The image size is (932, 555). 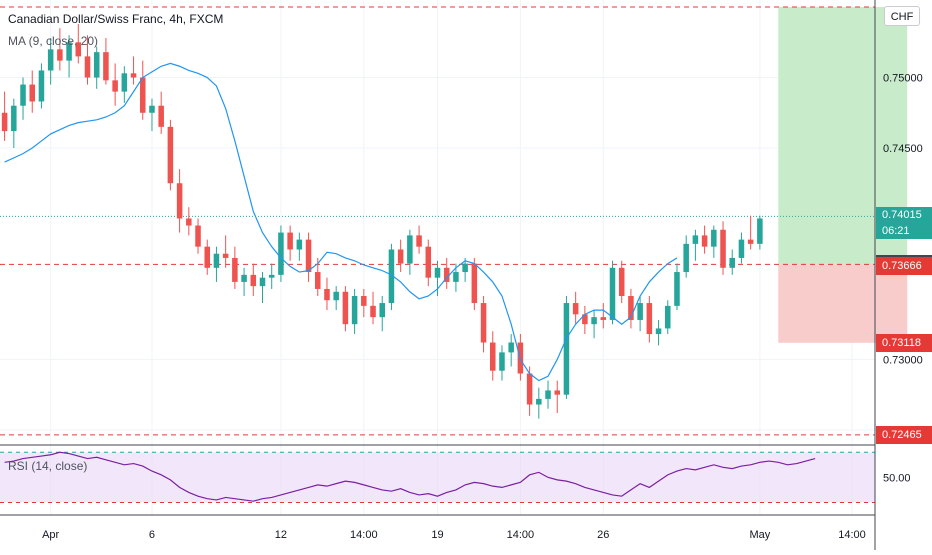 I want to click on ma-legend: MA (9, close, 20), so click(x=53, y=41).